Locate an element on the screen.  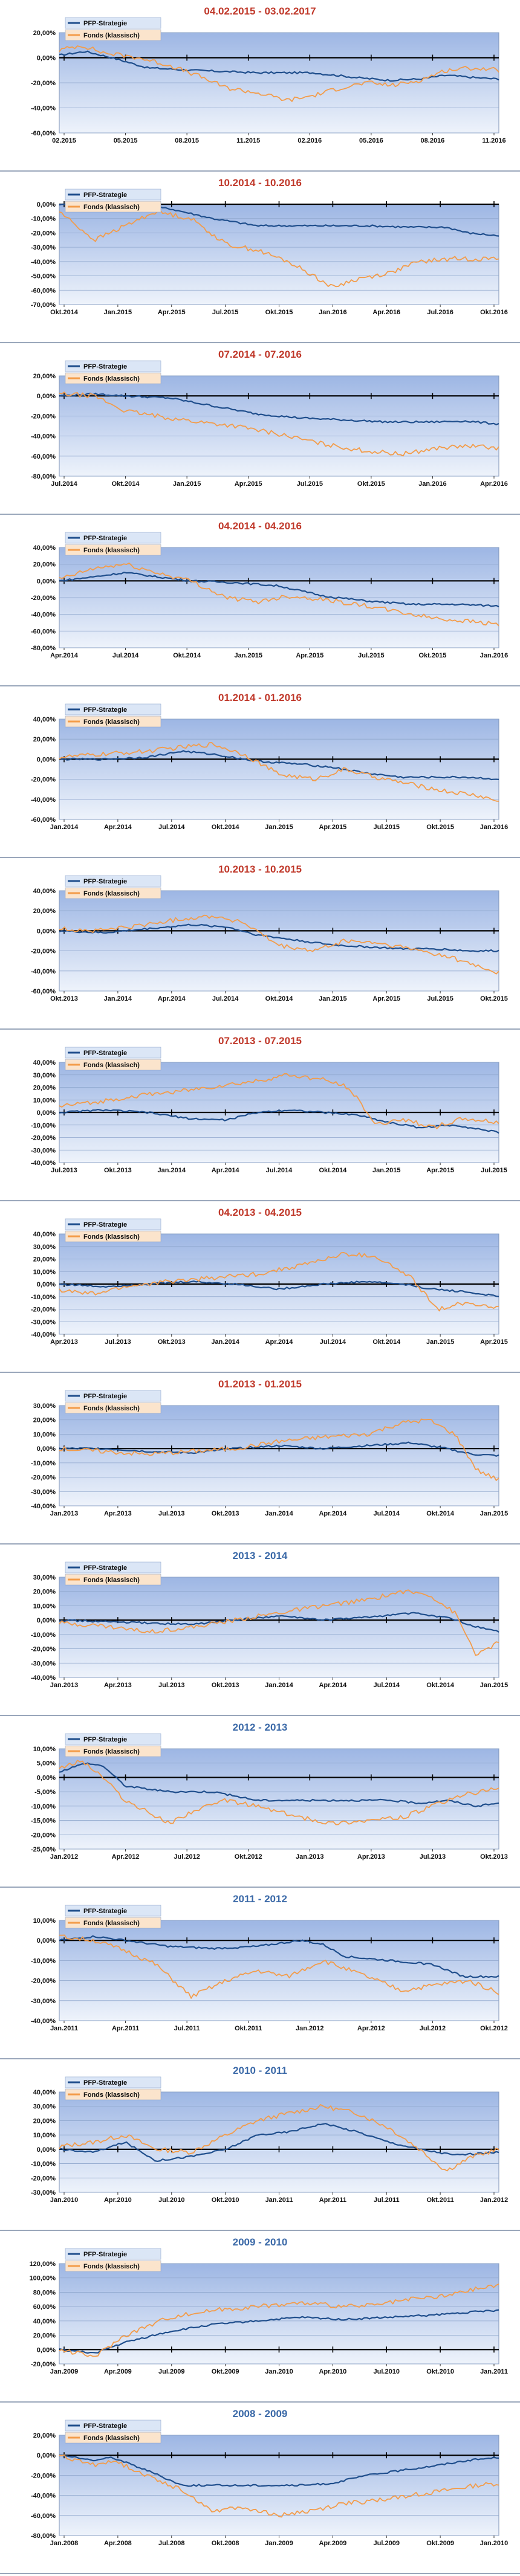
x-tick-label: Jan.2009 is located at coordinates (64, 2372).